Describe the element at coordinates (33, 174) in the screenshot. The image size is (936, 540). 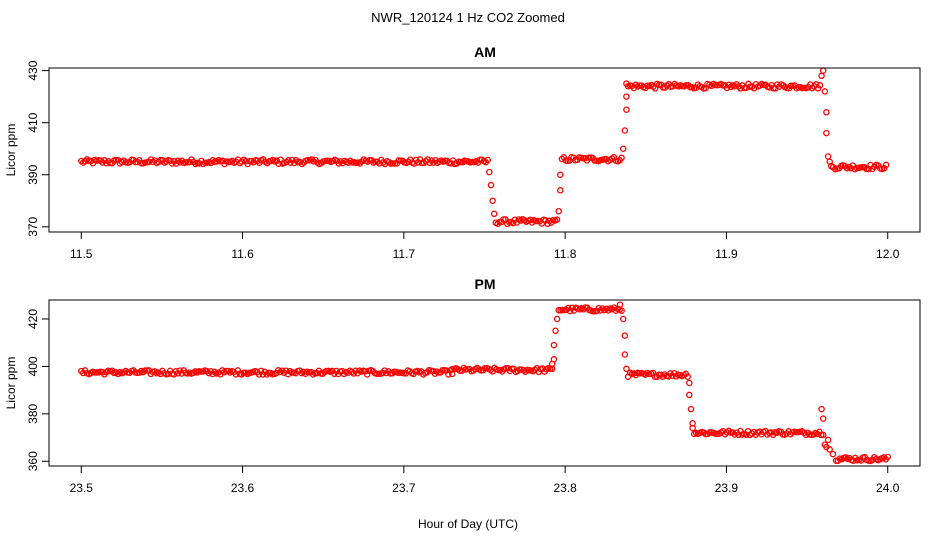
I see `y-tick-label: 390` at that location.